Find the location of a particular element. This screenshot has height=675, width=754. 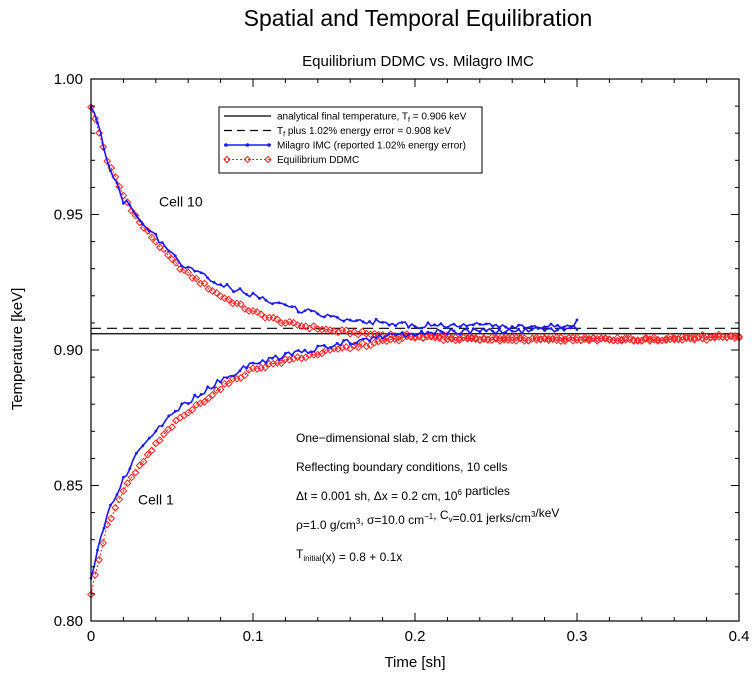

legend-label: Tf plus 1.02% energy error = 0.908 keV is located at coordinates (364, 132).